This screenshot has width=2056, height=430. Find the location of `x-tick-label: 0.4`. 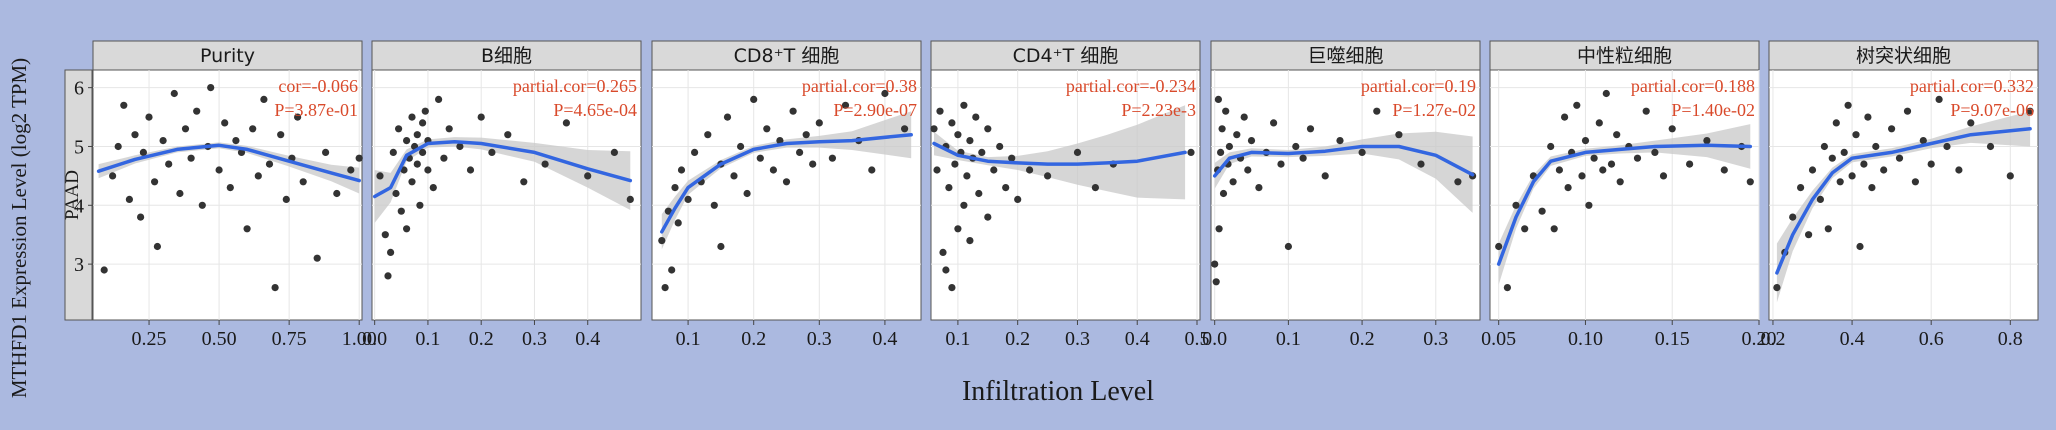

x-tick-label: 0.4 is located at coordinates (1137, 339).